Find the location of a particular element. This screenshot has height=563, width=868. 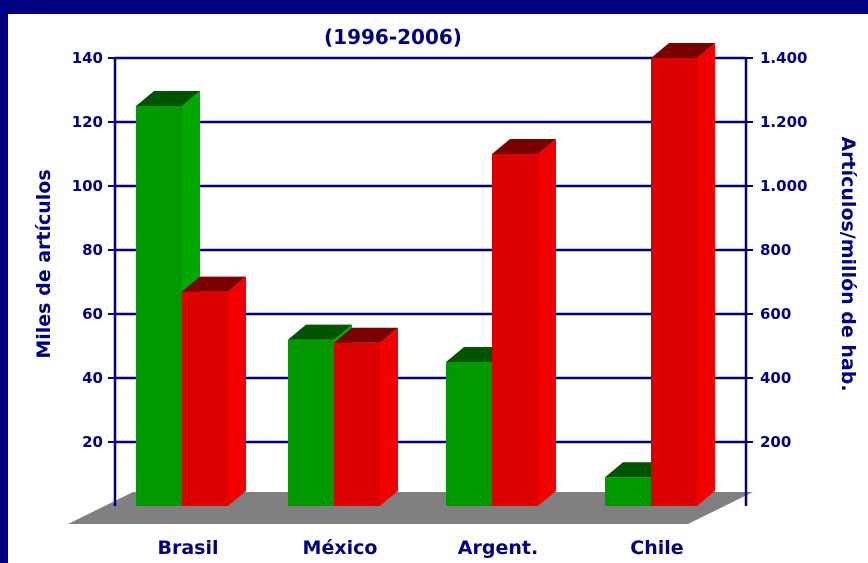

left-tick-label: 40 is located at coordinates (92, 378).